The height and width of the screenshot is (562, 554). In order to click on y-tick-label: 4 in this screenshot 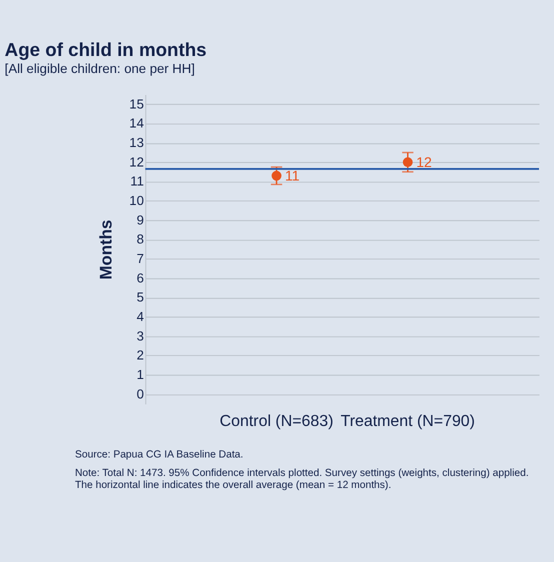, I will do `click(140, 316)`.